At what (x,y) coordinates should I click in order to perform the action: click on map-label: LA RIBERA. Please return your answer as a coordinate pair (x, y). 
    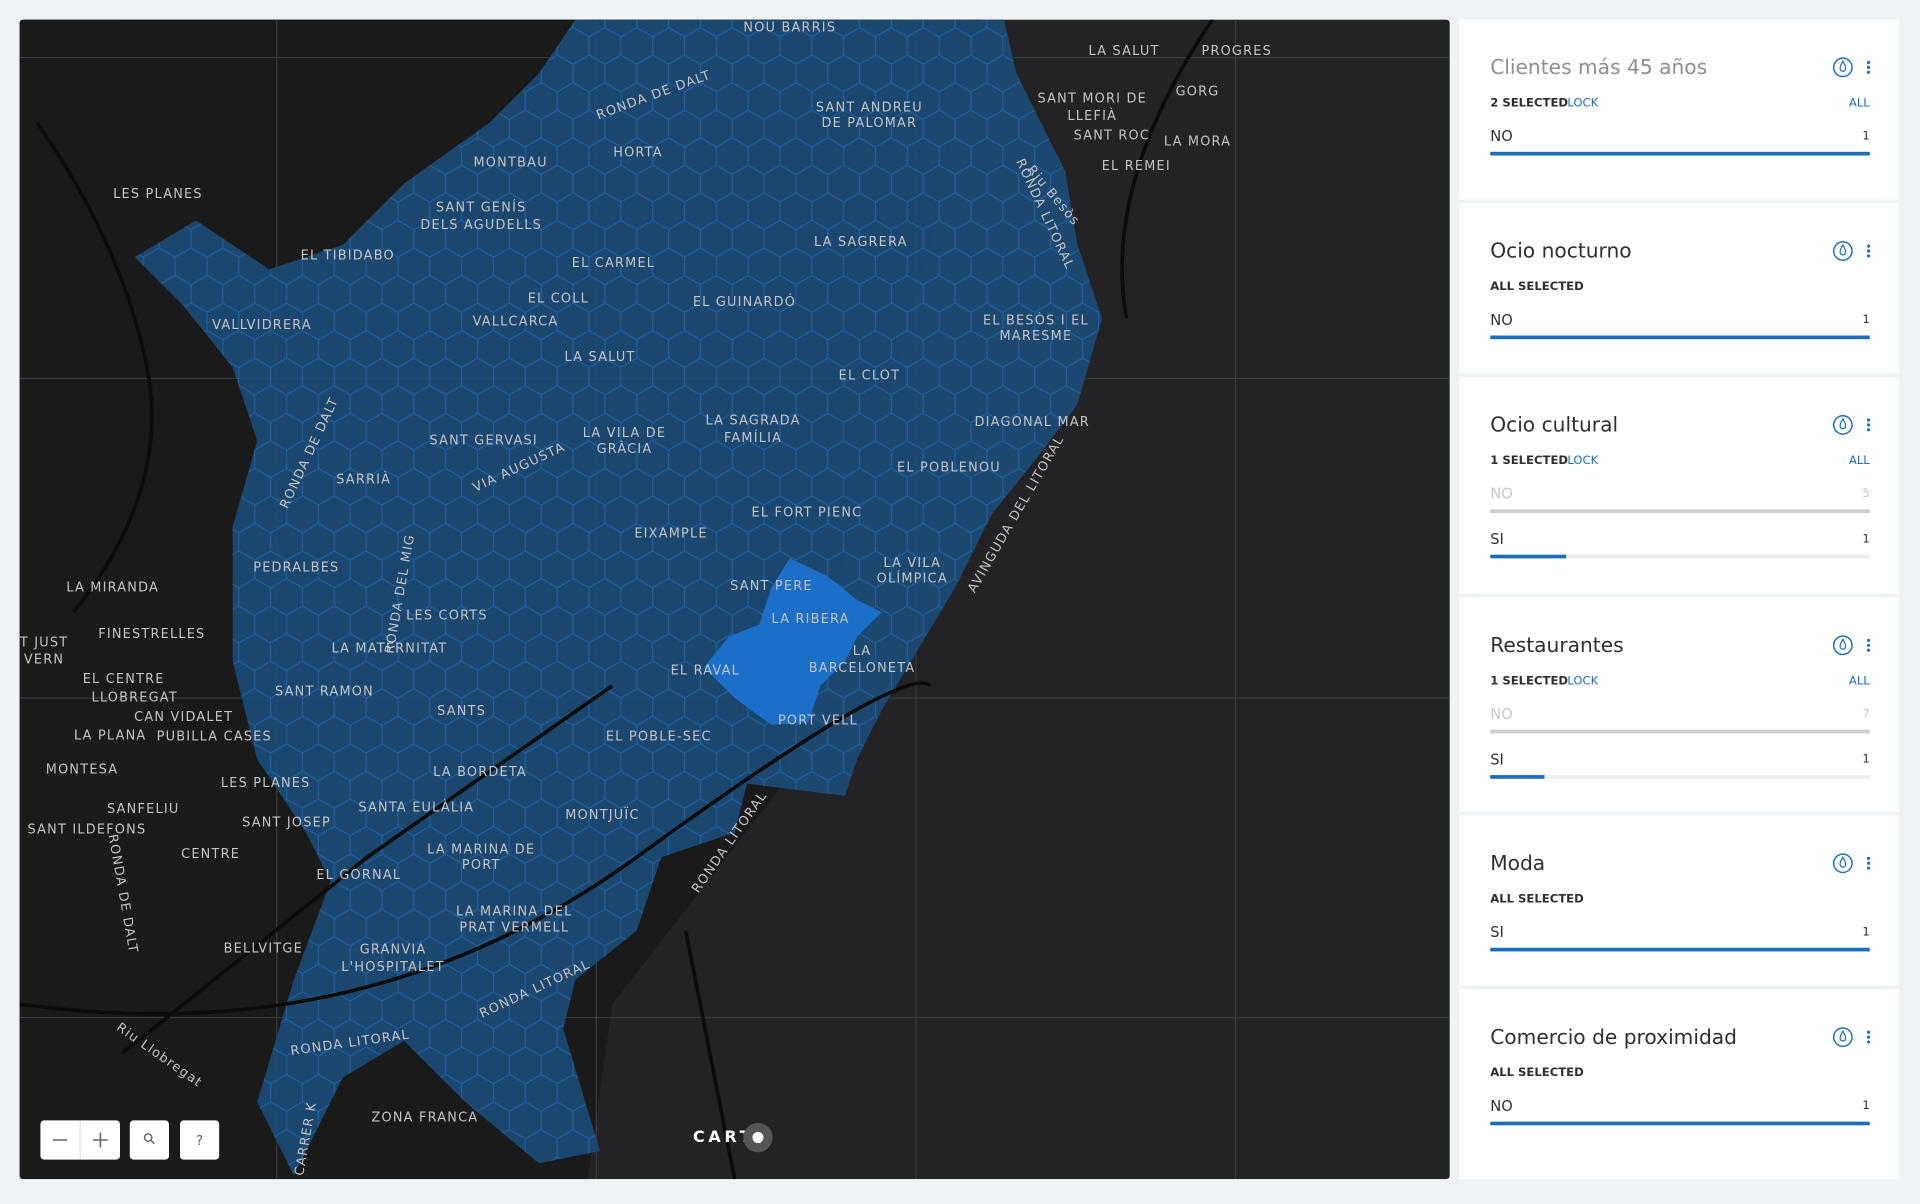
    Looking at the image, I should click on (811, 619).